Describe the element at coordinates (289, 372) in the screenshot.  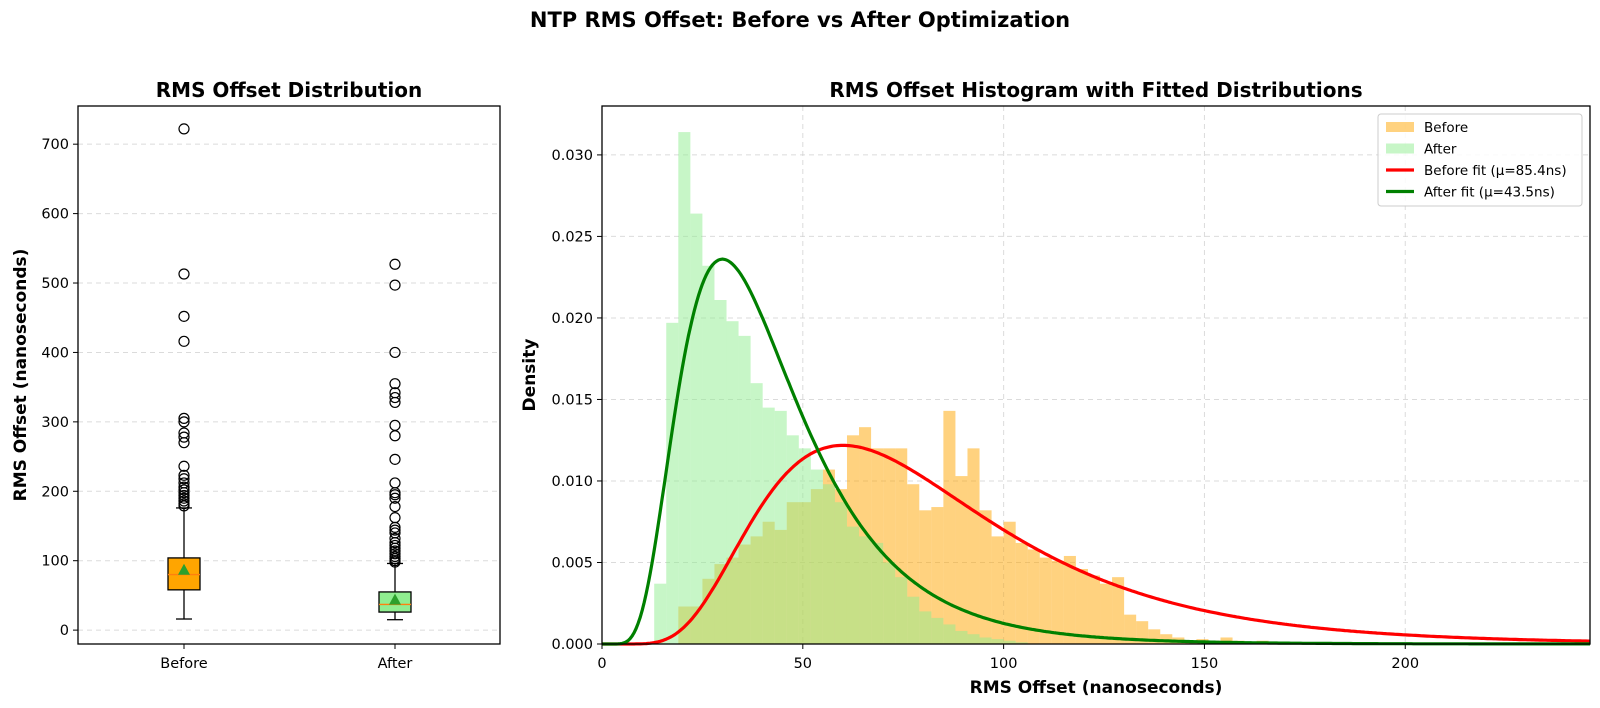
I see `boxplot-boxes` at that location.